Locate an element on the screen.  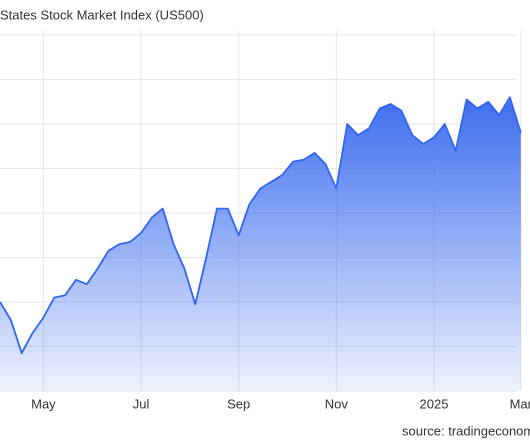
x-tick-label: Sep is located at coordinates (238, 403).